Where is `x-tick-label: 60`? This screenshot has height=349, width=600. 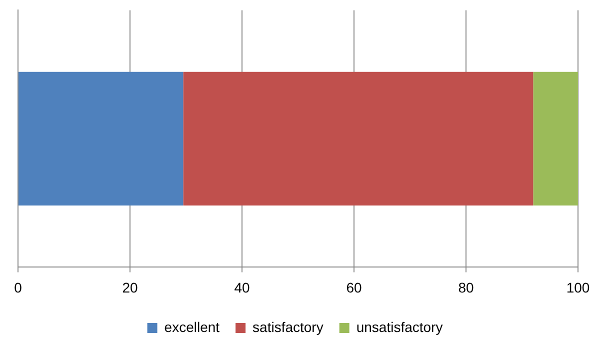
x-tick-label: 60 is located at coordinates (354, 287).